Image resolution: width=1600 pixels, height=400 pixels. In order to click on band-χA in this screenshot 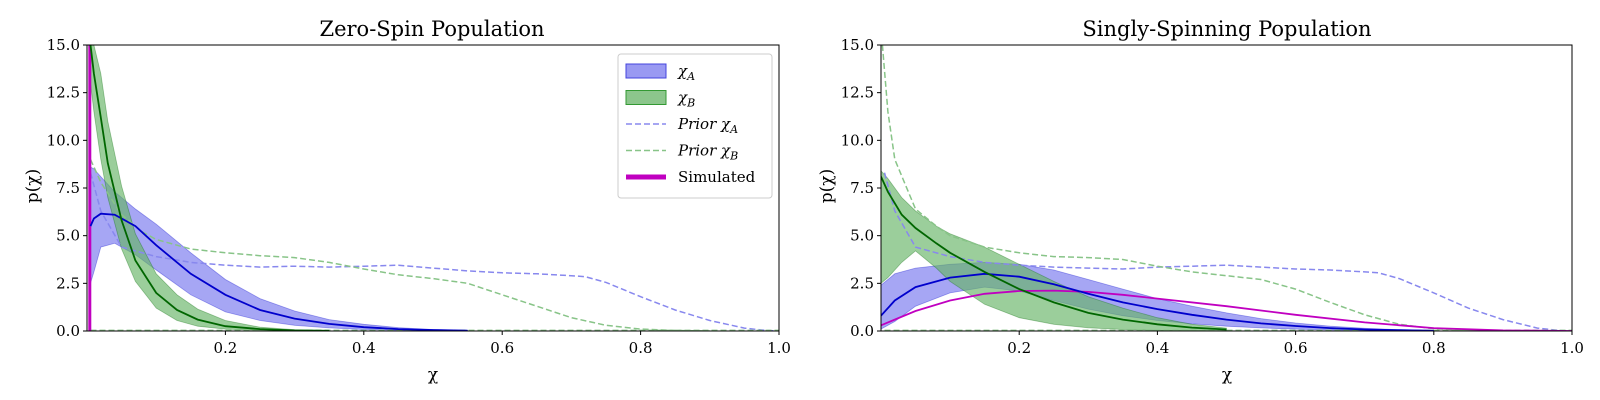, I will do `click(279, 248)`.